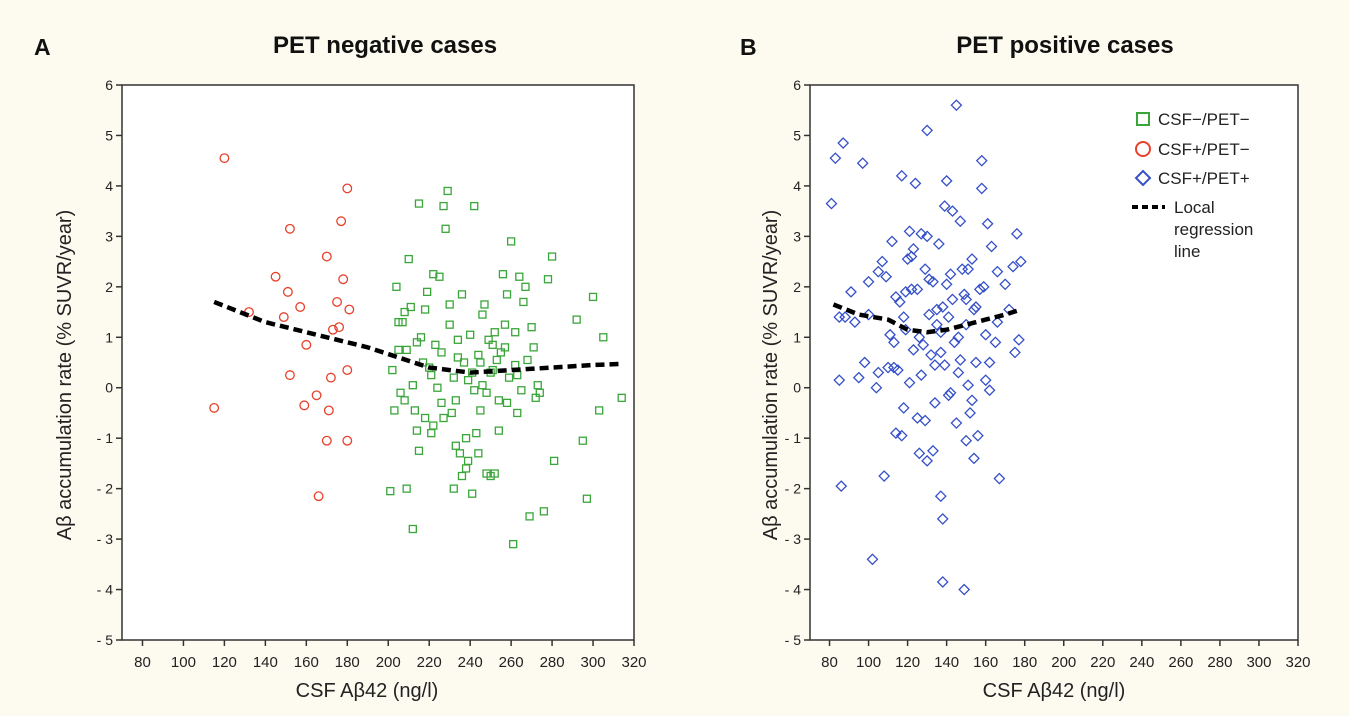 The width and height of the screenshot is (1349, 716). I want to click on x-tick-label: 220, so click(1102, 662).